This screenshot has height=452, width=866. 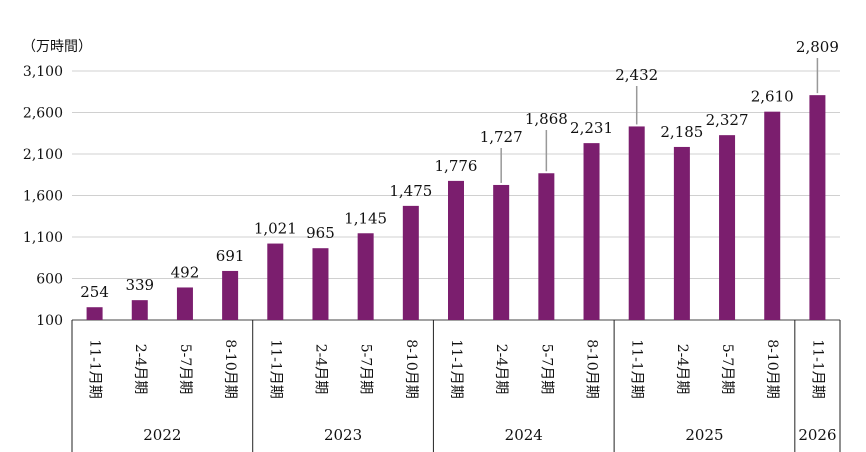 I want to click on data-label: 1,475, so click(x=410, y=191).